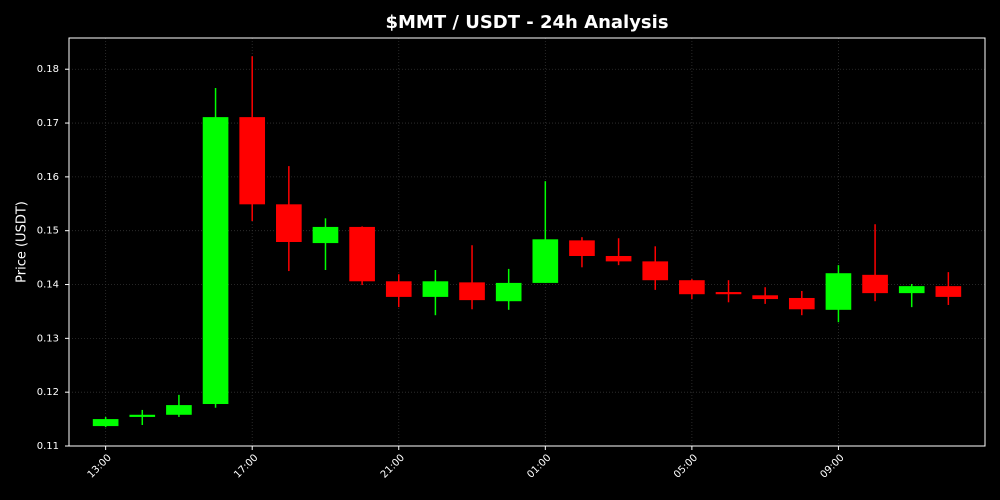 The width and height of the screenshot is (1000, 500). What do you see at coordinates (48, 123) in the screenshot?
I see `y-tick-label: 0.17` at bounding box center [48, 123].